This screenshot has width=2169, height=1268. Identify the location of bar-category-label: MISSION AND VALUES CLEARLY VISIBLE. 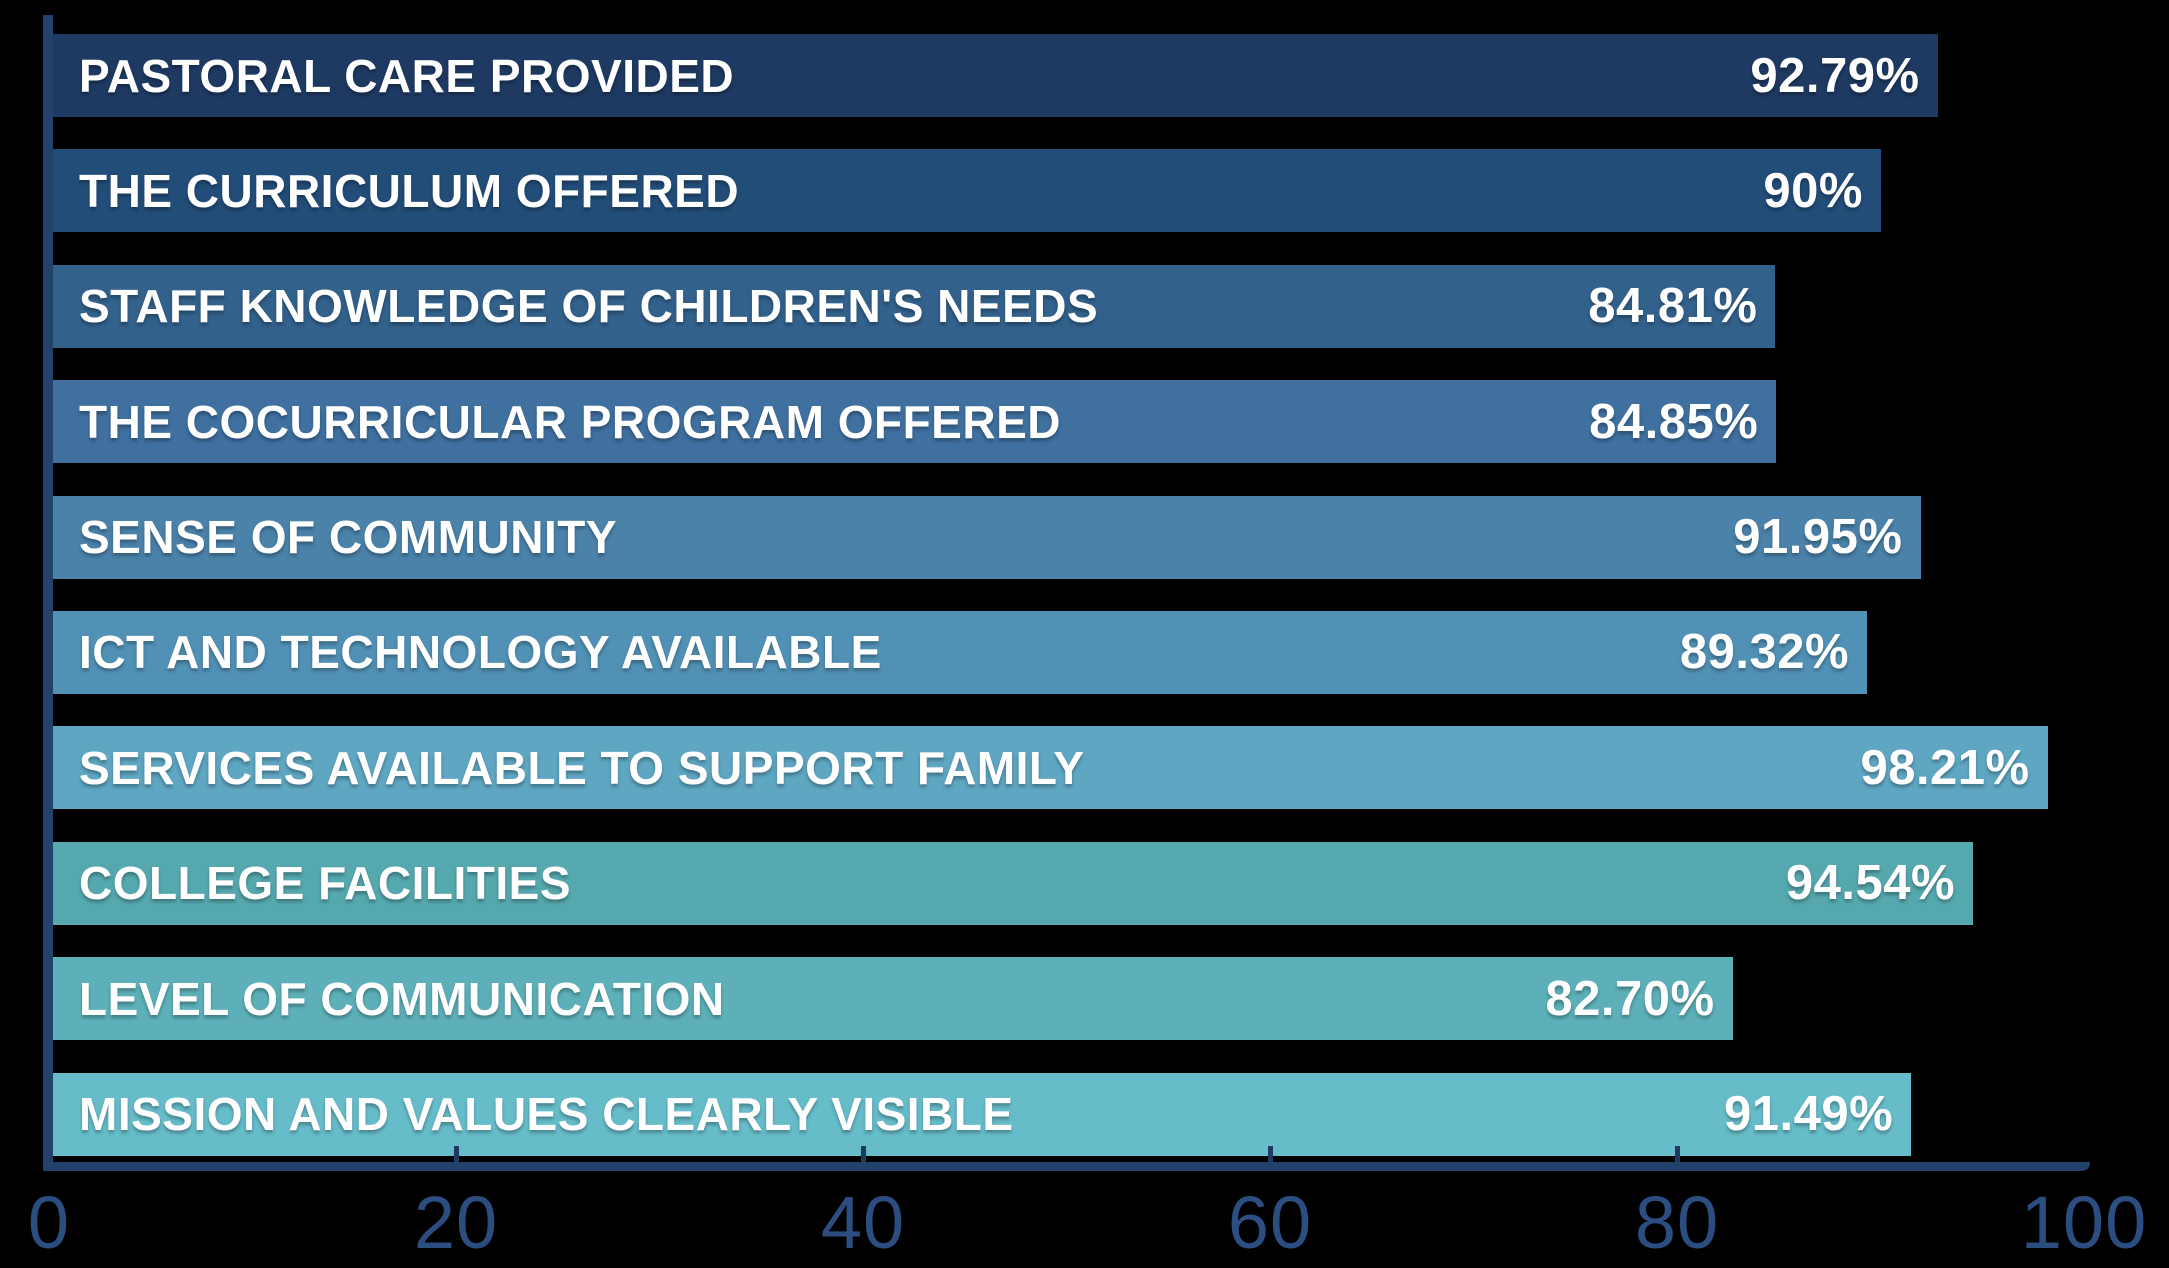
(546, 1114).